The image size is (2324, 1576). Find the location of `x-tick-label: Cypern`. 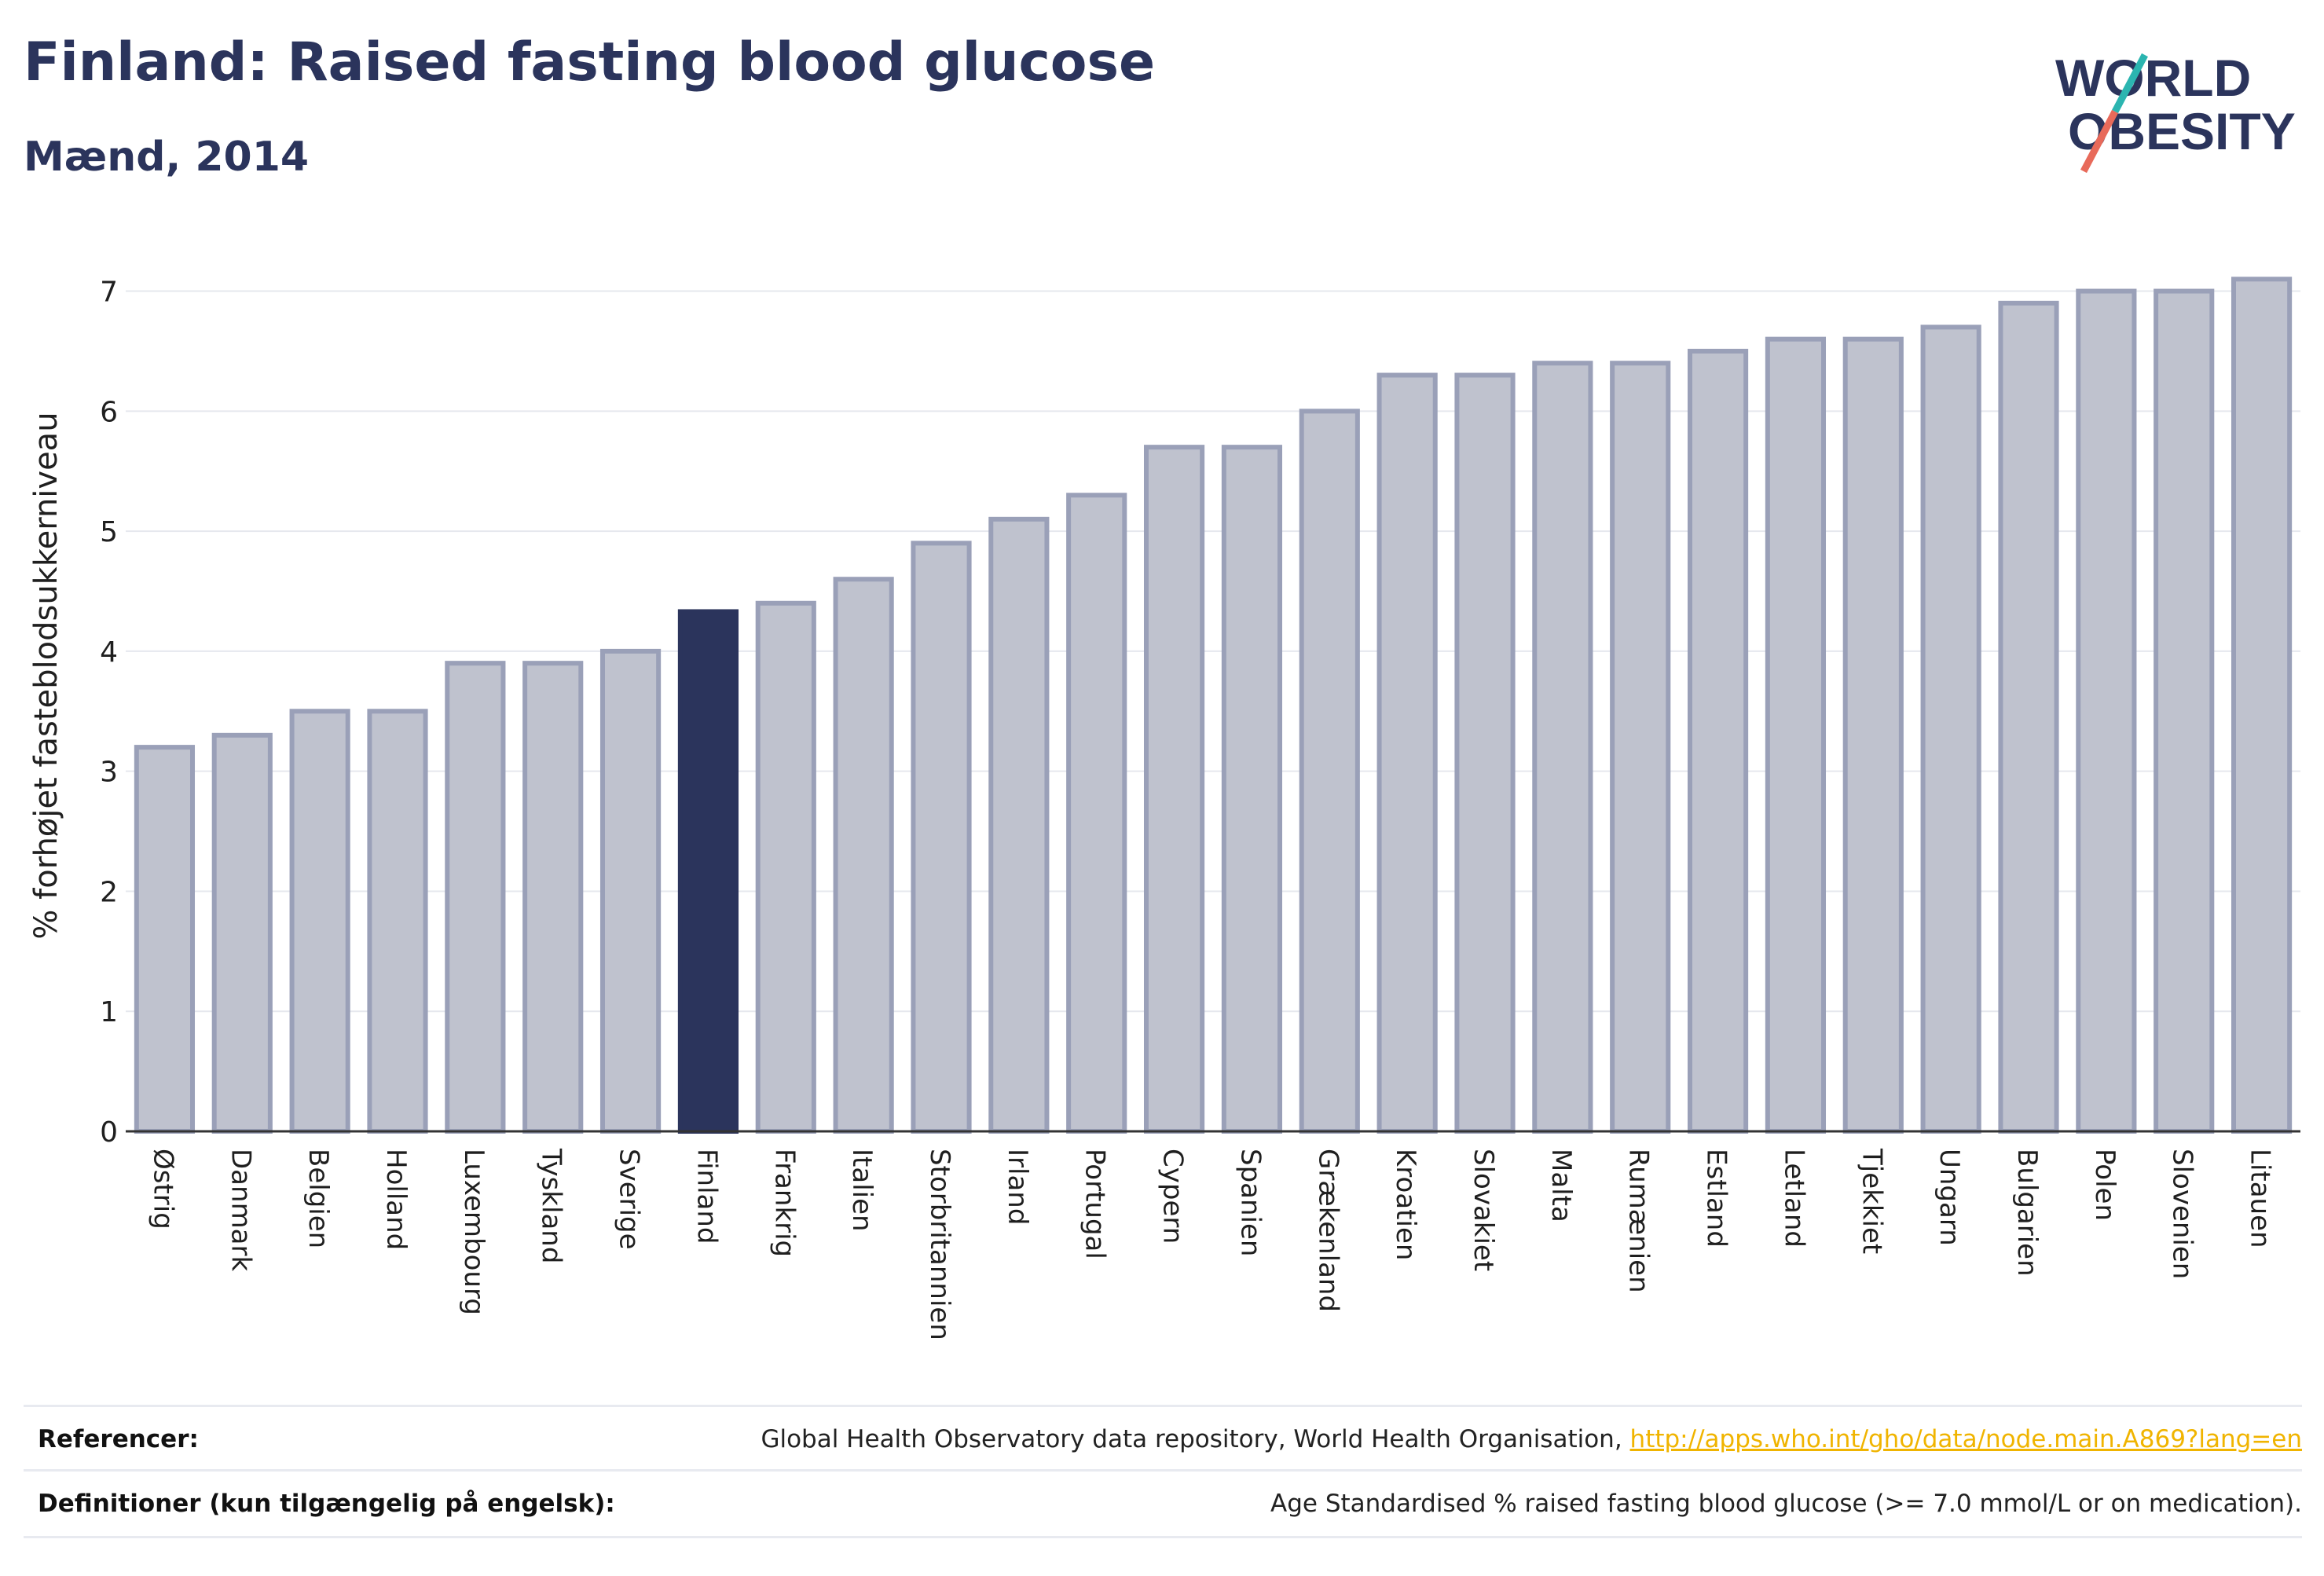

x-tick-label: Cypern is located at coordinates (1173, 1196).